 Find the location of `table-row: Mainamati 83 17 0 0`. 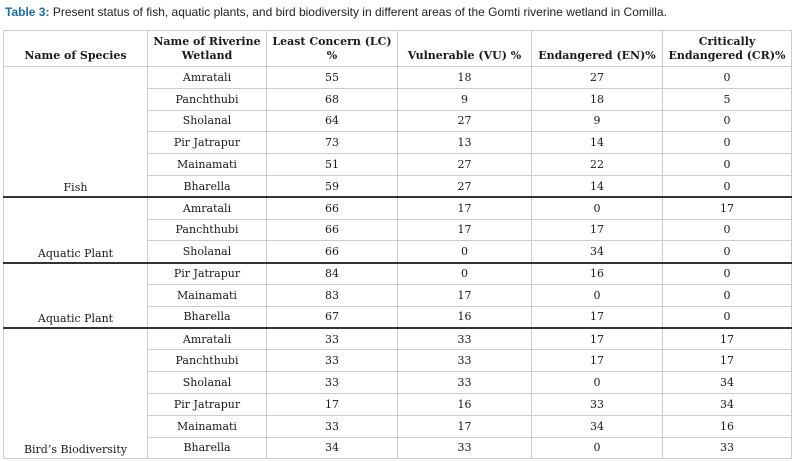

table-row: Mainamati 83 17 0 0 is located at coordinates (398, 295).